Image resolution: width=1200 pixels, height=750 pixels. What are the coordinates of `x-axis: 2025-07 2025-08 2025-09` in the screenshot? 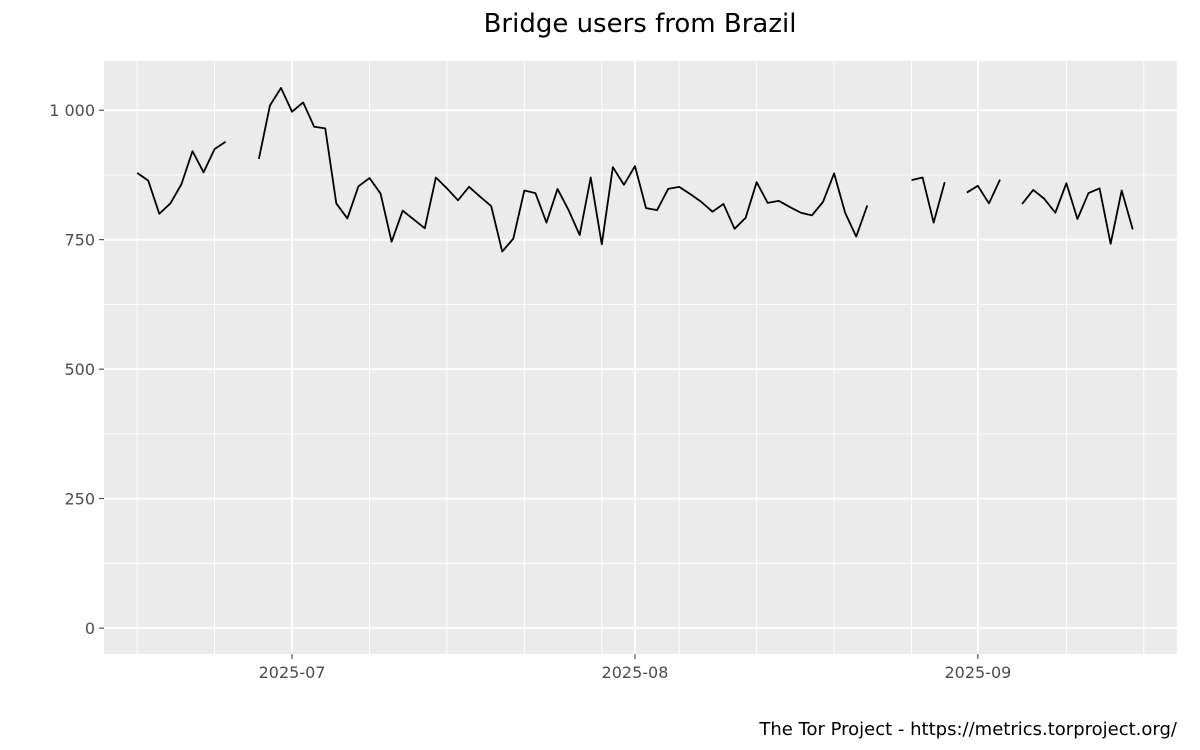 It's located at (635, 668).